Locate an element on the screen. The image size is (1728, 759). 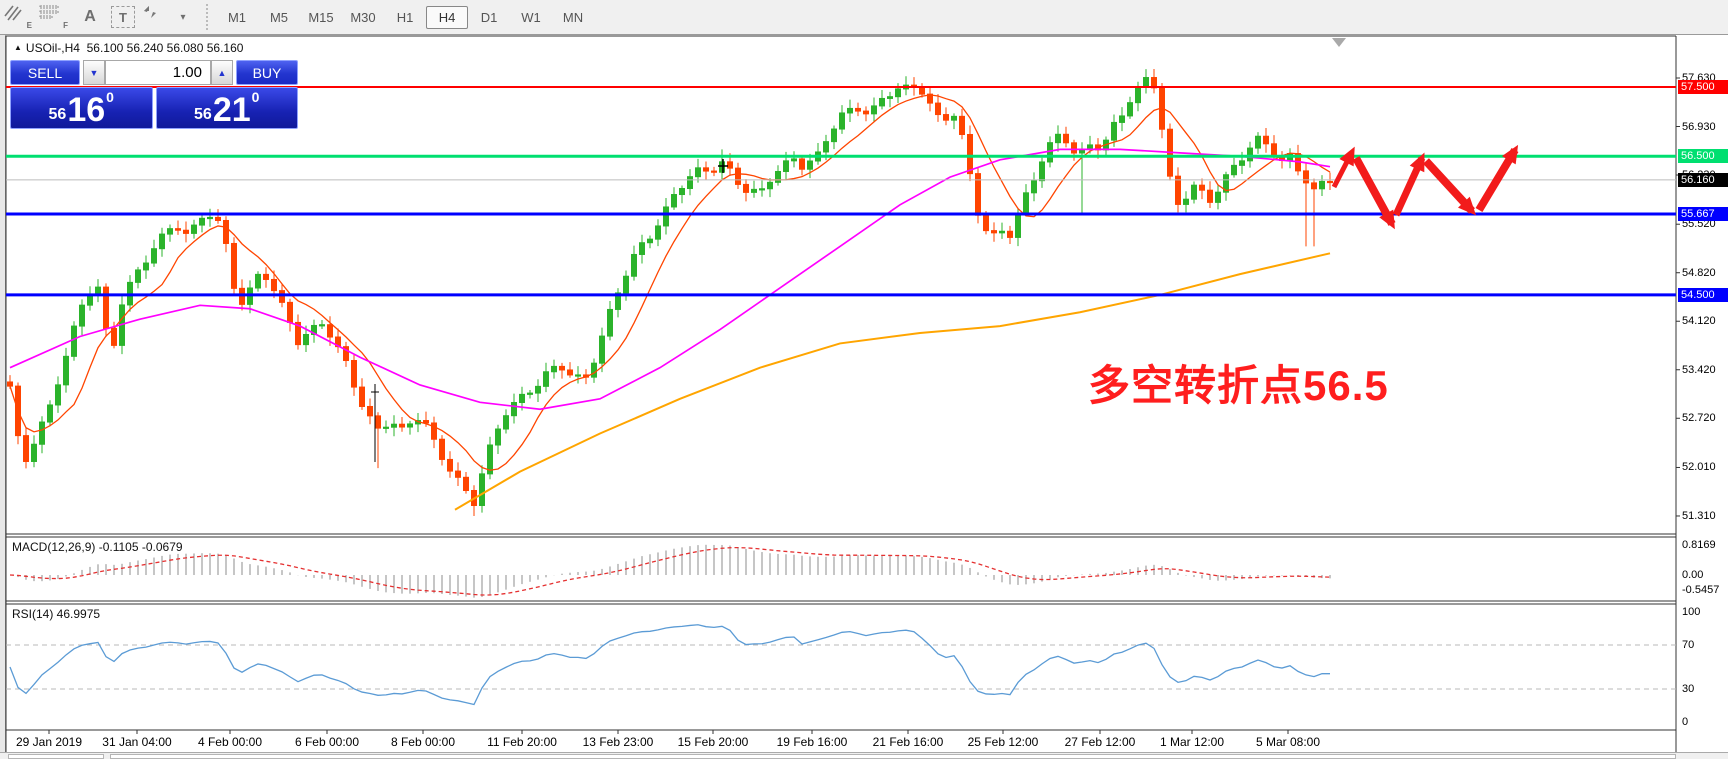
one-click-trade-panel: SELL ▼ 1.00 ▲ BUY 56 16 0 56 21 0 is located at coordinates (154, 94).